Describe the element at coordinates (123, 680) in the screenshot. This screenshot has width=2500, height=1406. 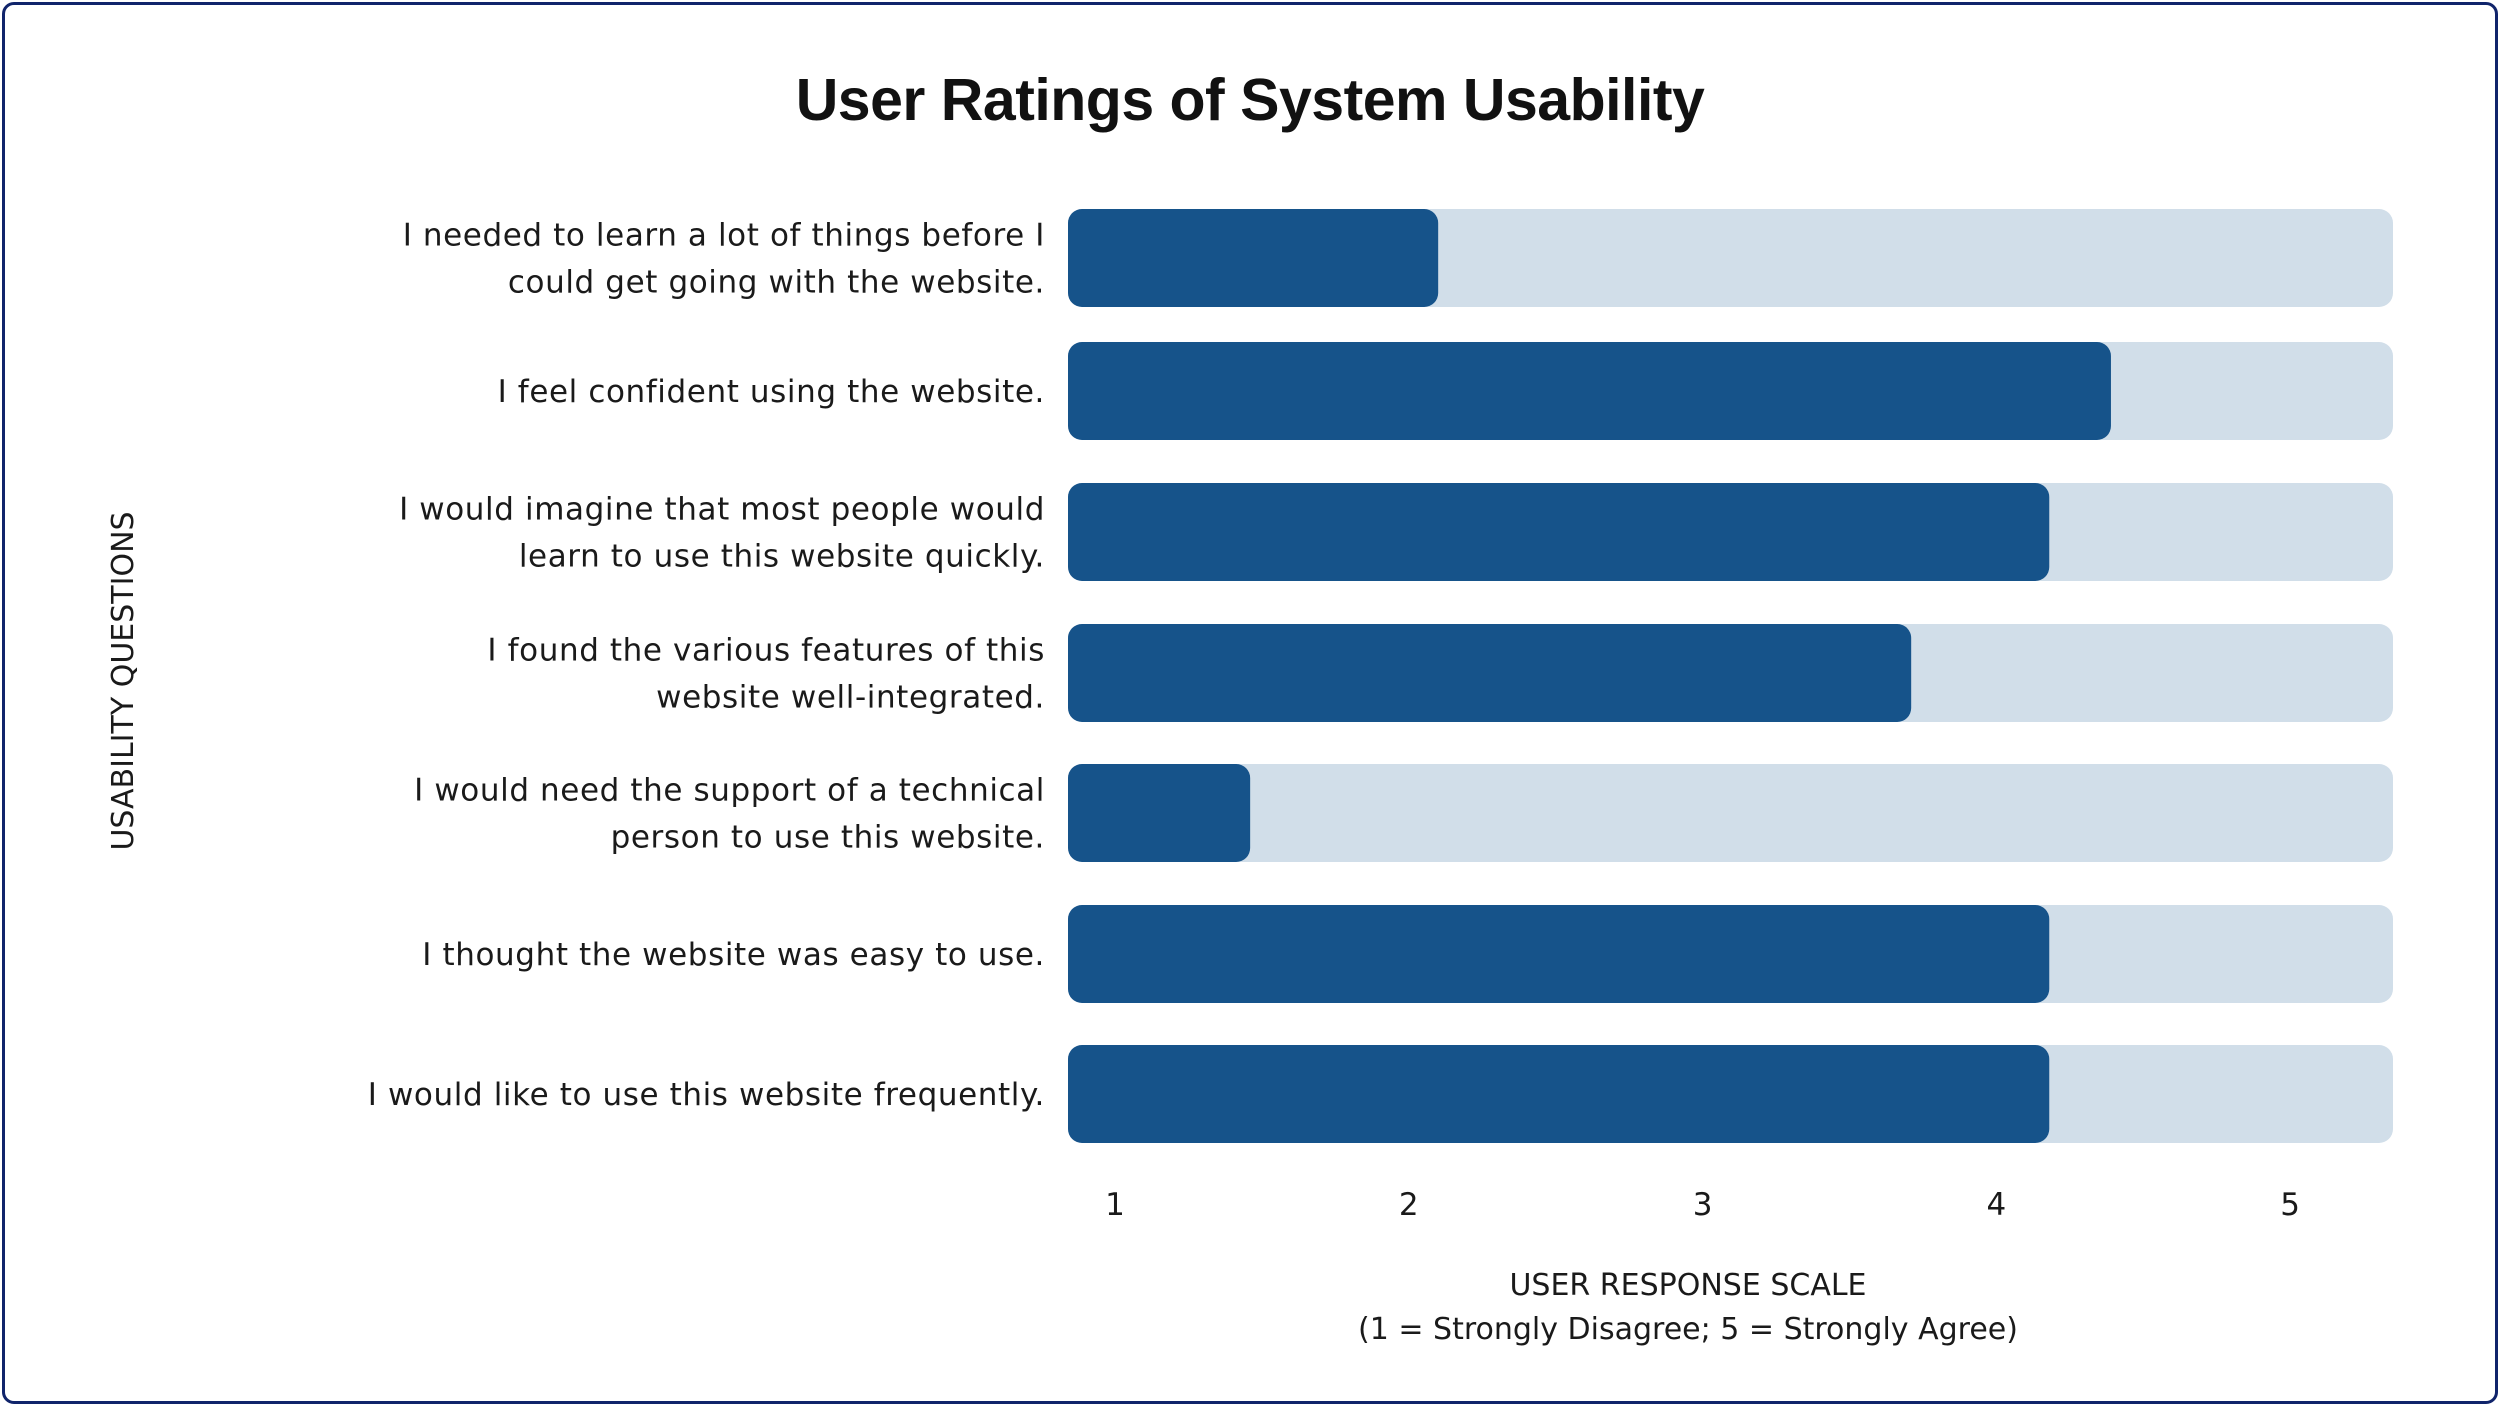
I see `y-axis-title: USABILITY QUESTIONS` at that location.